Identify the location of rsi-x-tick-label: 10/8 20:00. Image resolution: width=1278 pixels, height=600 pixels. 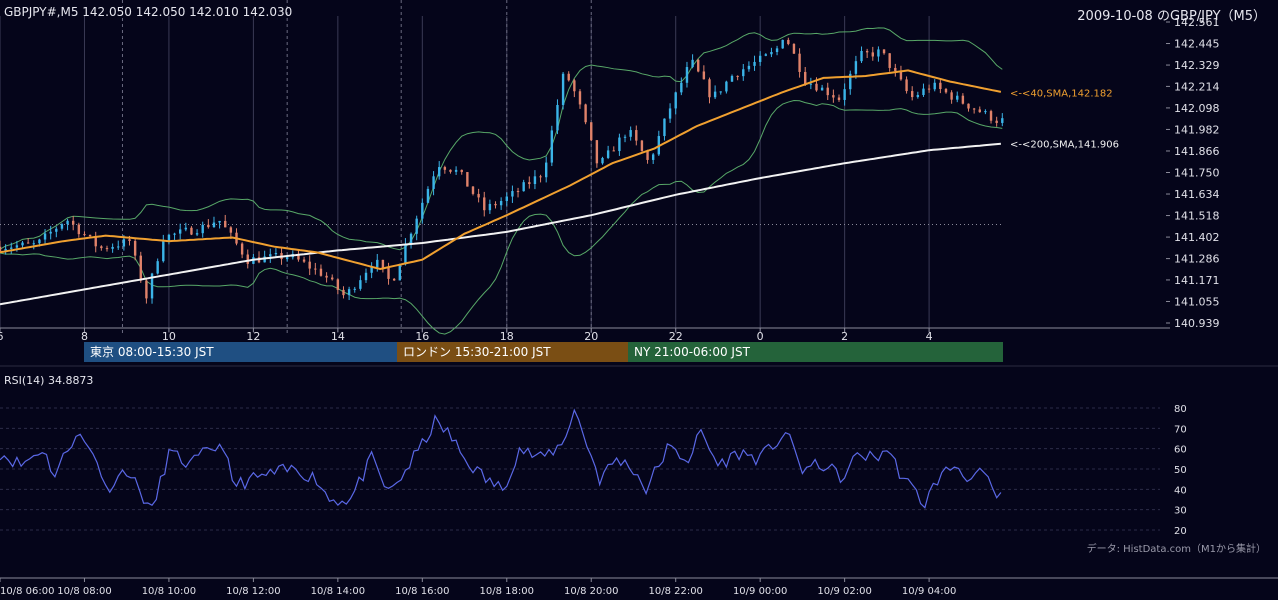
(591, 591).